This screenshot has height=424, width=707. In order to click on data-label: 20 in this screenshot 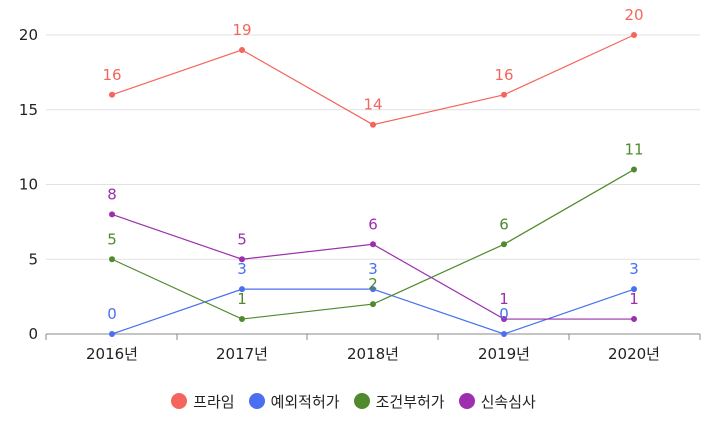, I will do `click(633, 15)`.